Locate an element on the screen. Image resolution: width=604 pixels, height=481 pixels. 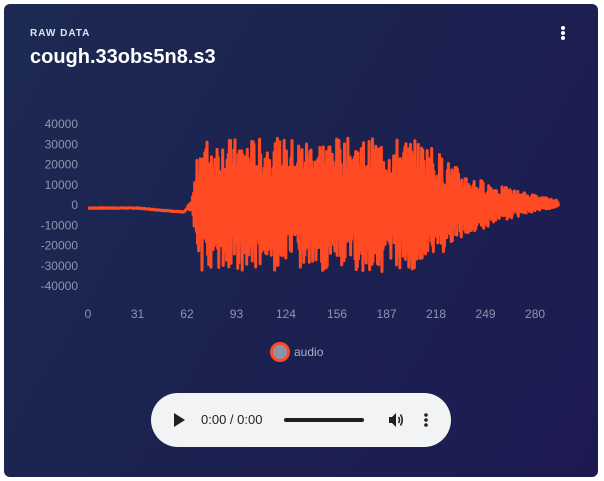
audio-player: 0:00 / 0:00 is located at coordinates (301, 420).